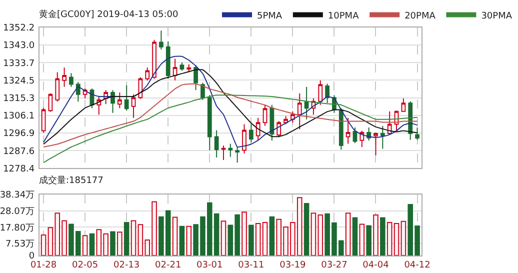  What do you see at coordinates (20, 245) in the screenshot?
I see `y-tick-label: 7.53万` at bounding box center [20, 245].